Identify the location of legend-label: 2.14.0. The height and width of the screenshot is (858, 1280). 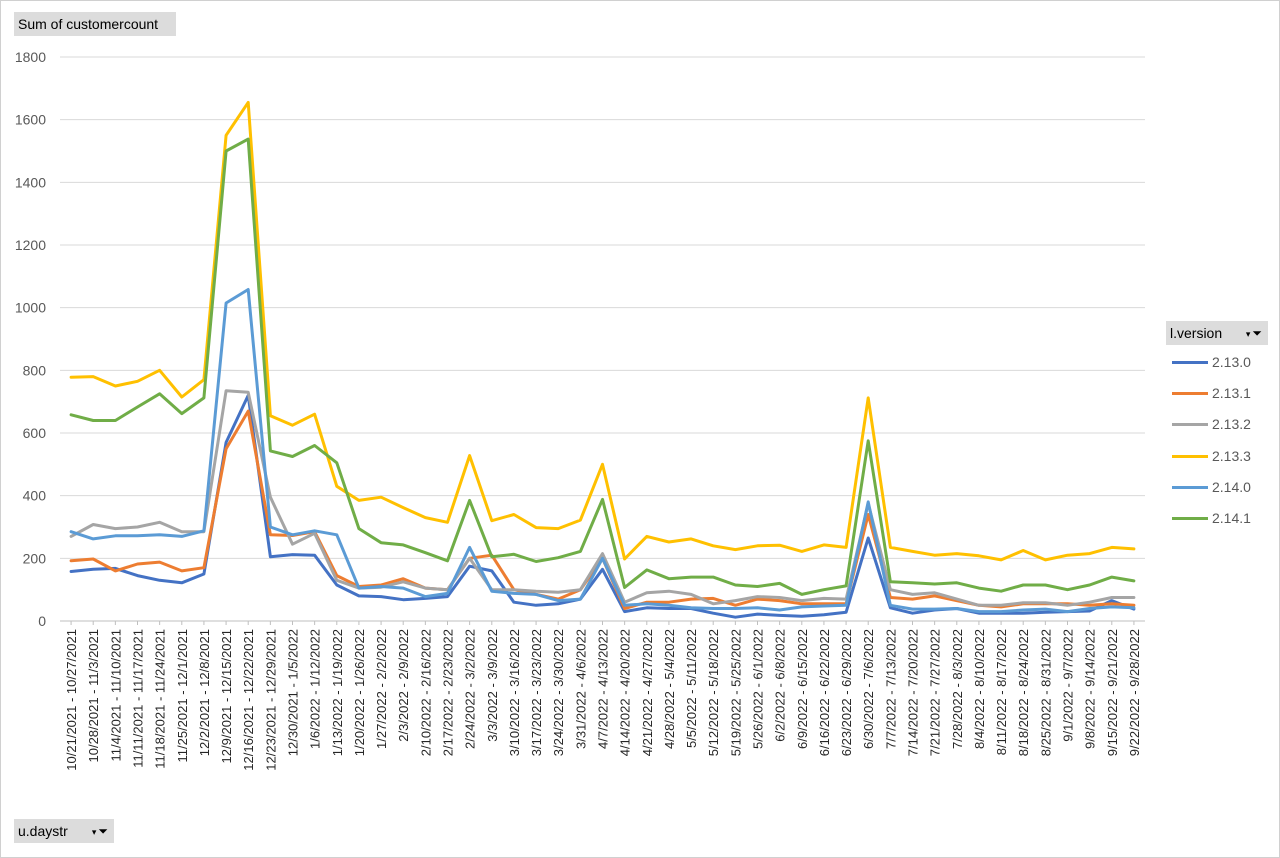
(1231, 486).